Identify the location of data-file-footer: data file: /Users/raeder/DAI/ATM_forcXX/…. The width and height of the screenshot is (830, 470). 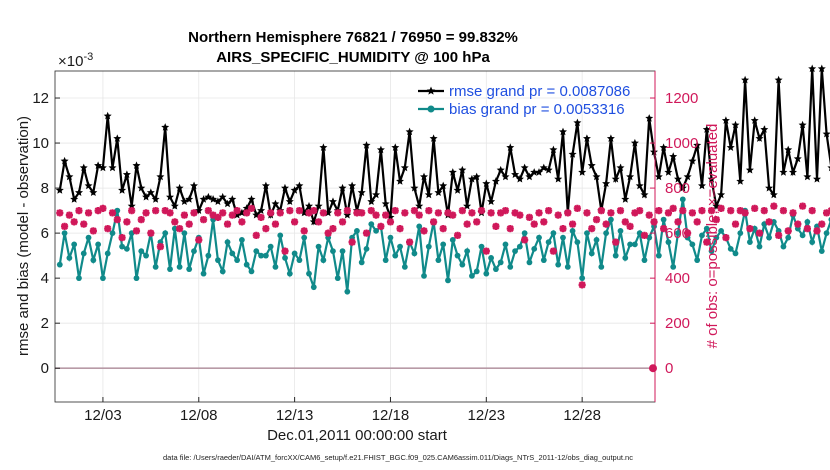
(398, 457).